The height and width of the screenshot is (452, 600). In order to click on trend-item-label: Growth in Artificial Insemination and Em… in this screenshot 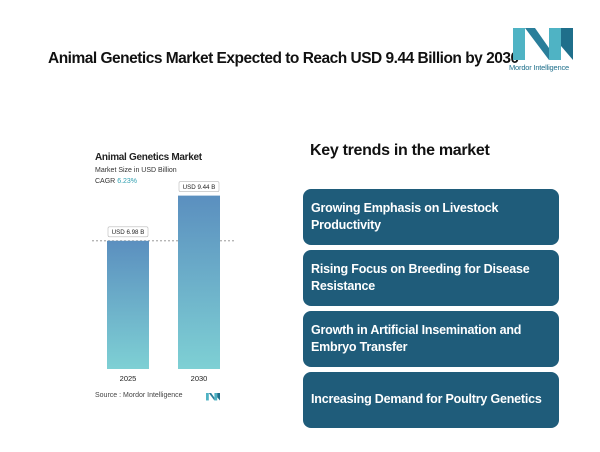, I will do `click(416, 338)`.